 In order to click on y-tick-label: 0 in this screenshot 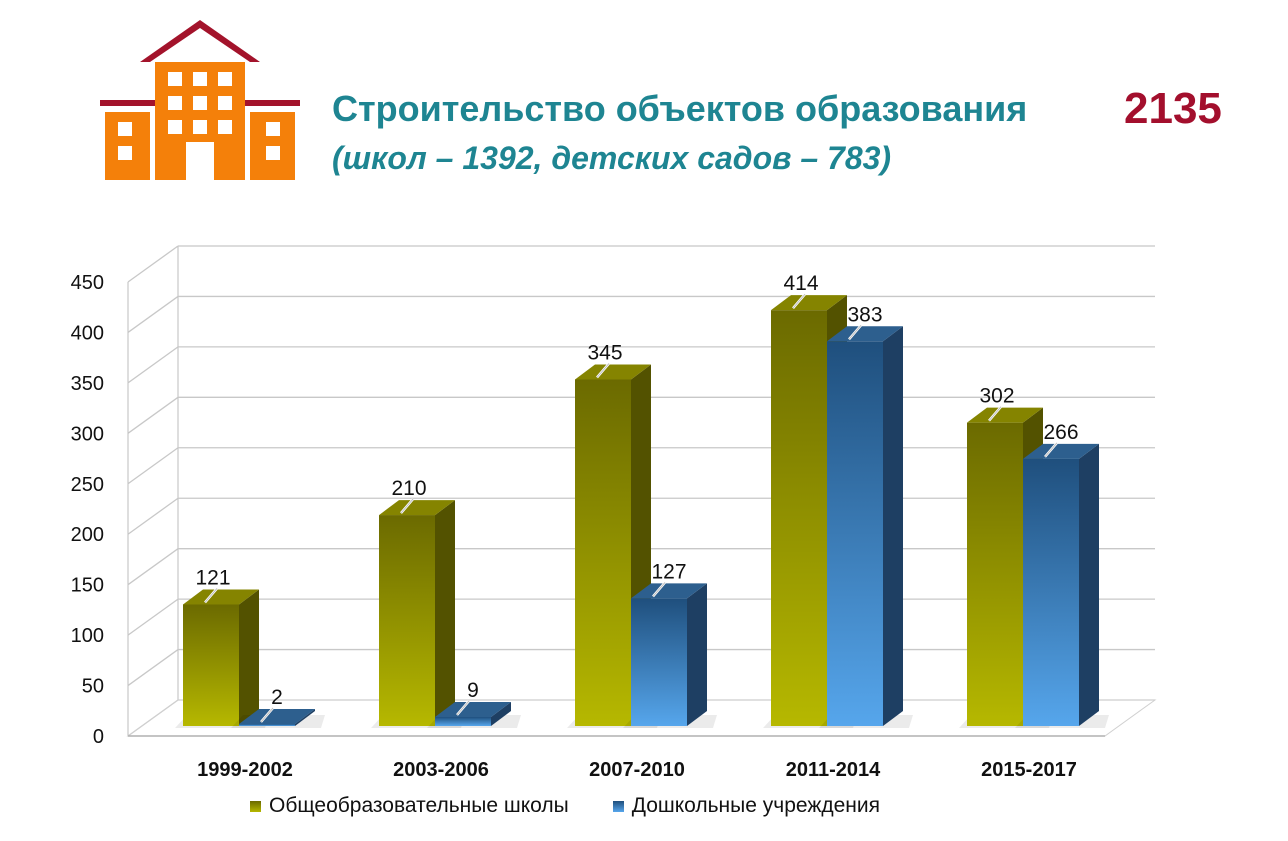, I will do `click(98, 737)`.